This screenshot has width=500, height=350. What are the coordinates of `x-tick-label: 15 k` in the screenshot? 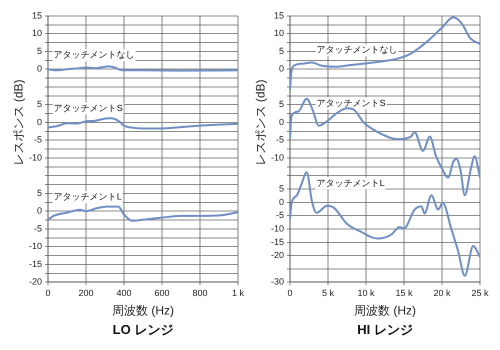 It's located at (404, 293).